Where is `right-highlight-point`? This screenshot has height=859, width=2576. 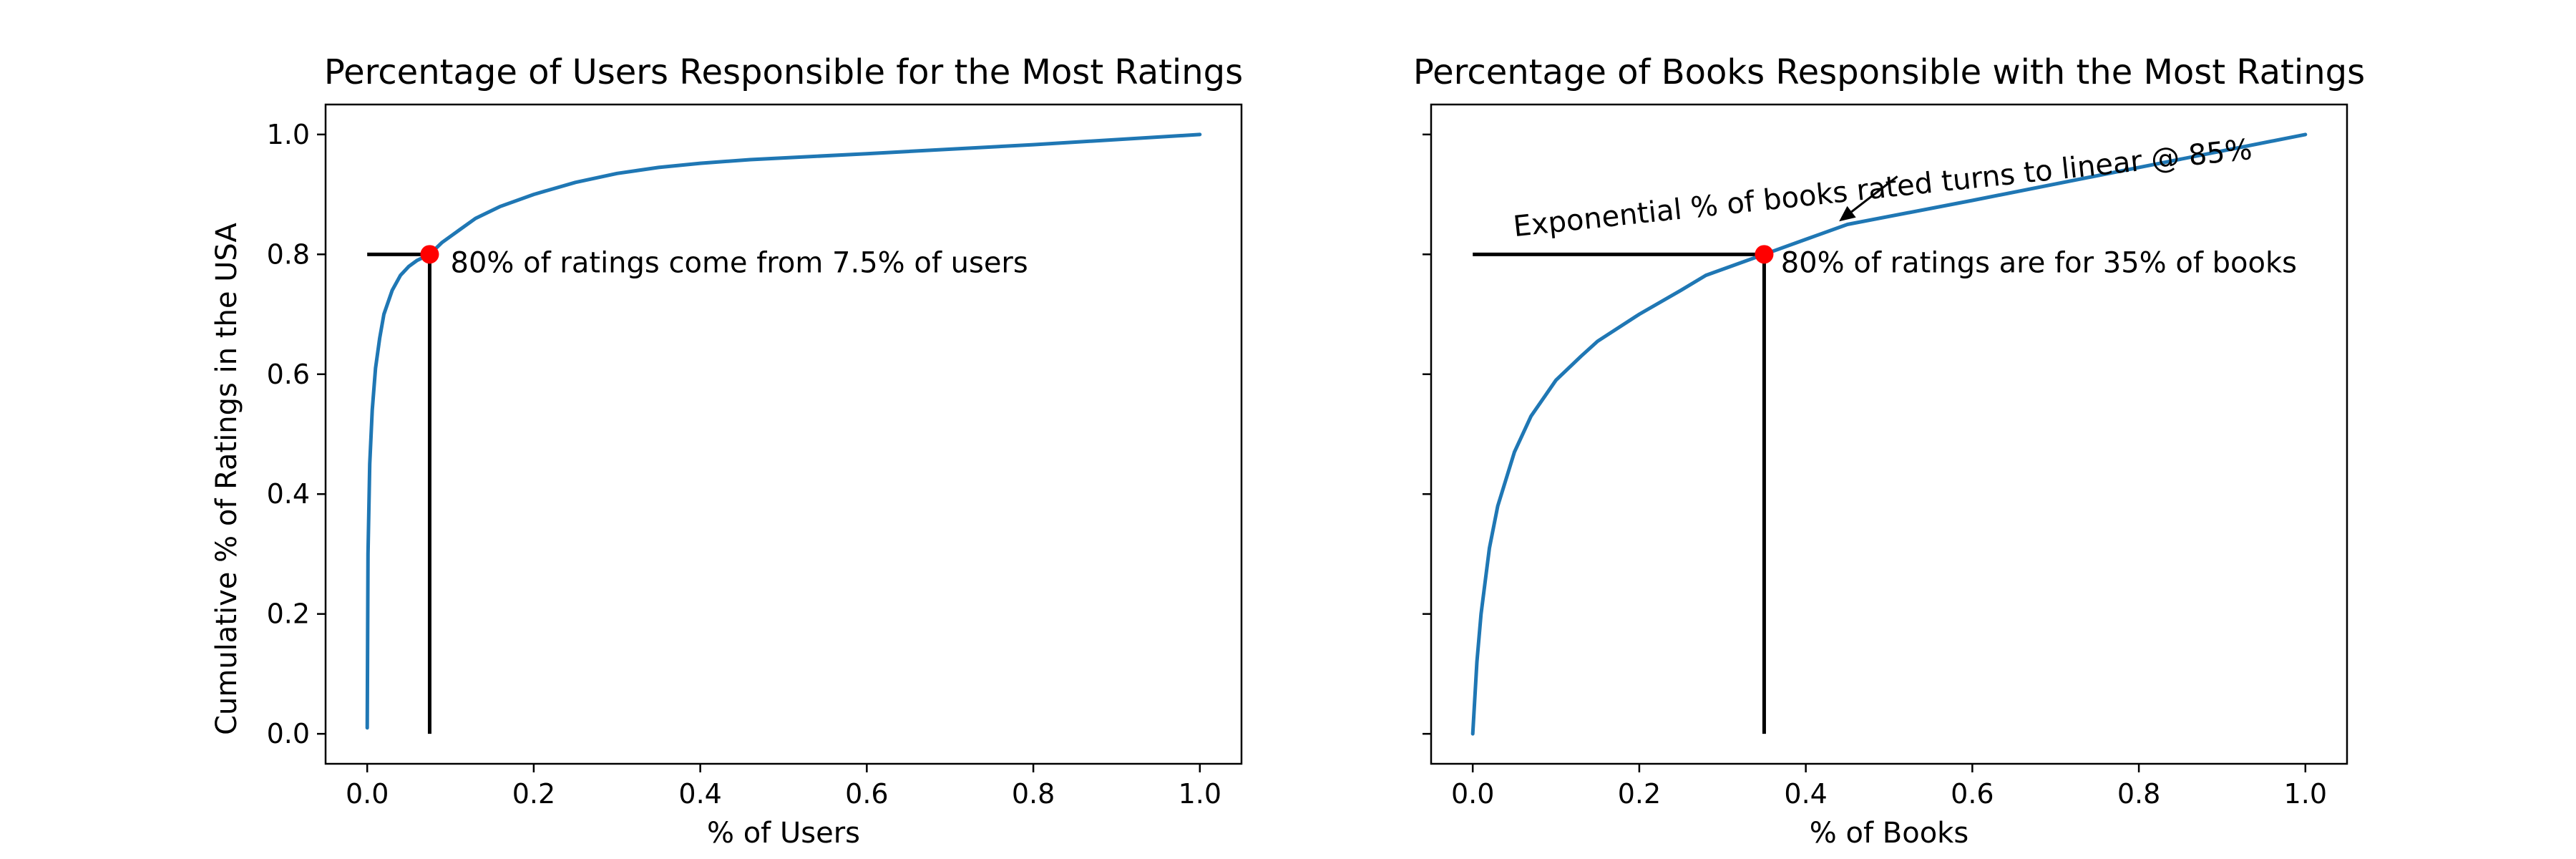 right-highlight-point is located at coordinates (1764, 254).